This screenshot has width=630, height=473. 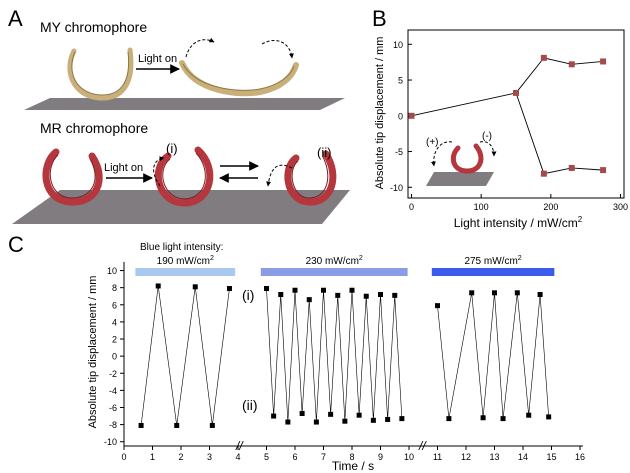 I want to click on mr-motion-arrow-i, so click(x=159, y=171).